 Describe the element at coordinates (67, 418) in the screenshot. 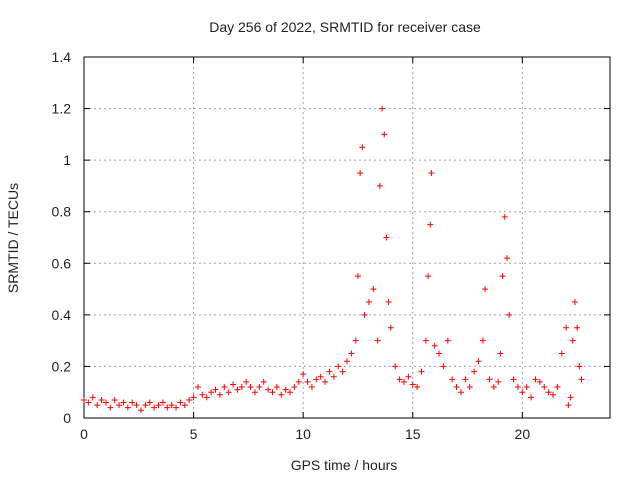

I see `y-tick-label: 0` at that location.